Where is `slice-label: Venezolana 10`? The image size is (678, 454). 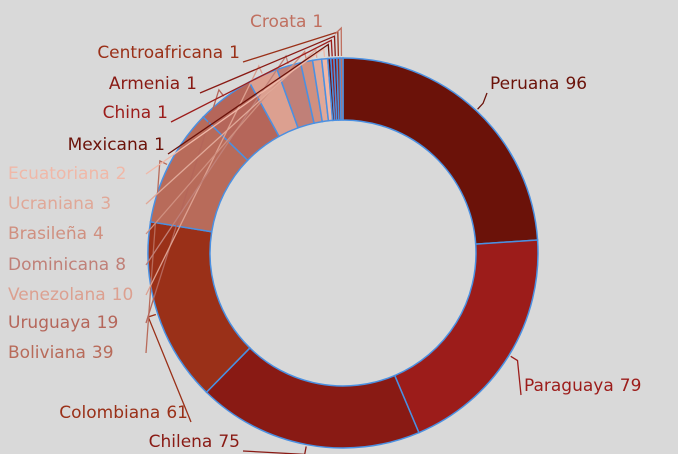
slice-label: Venezolana 10 is located at coordinates (70, 295).